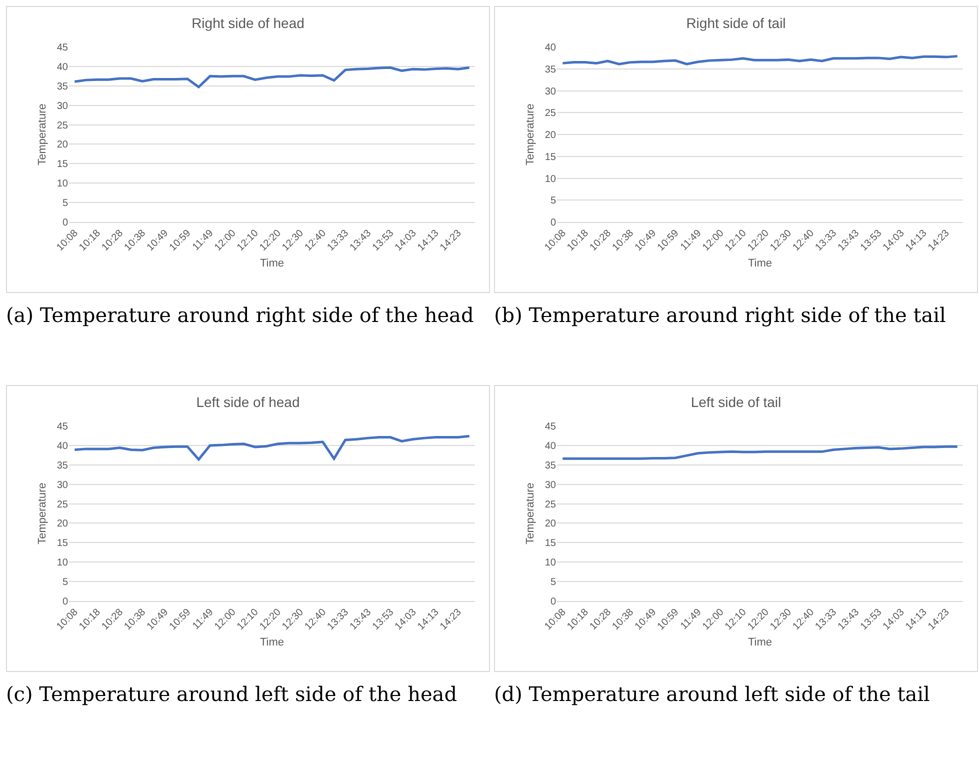 Image resolution: width=979 pixels, height=760 pixels. I want to click on chart-title: Left side of tail, so click(736, 402).